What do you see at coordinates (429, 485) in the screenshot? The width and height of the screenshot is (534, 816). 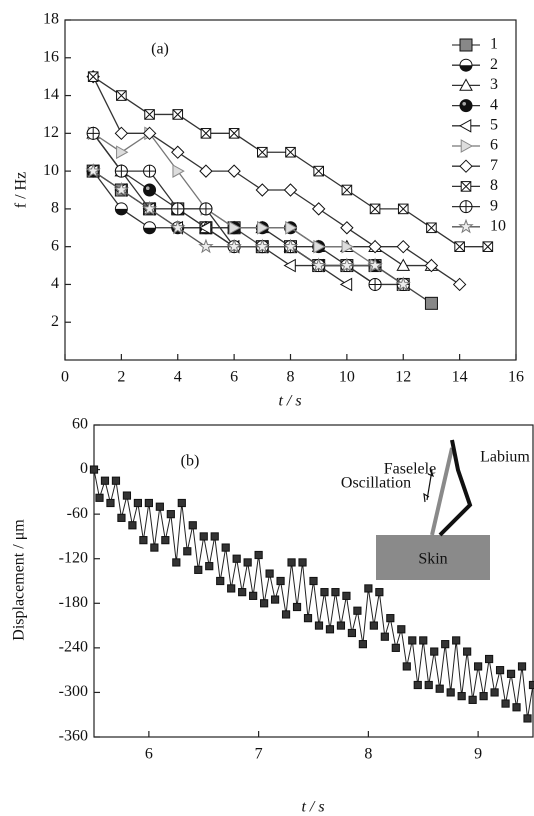 I see `oscillation-arrow` at bounding box center [429, 485].